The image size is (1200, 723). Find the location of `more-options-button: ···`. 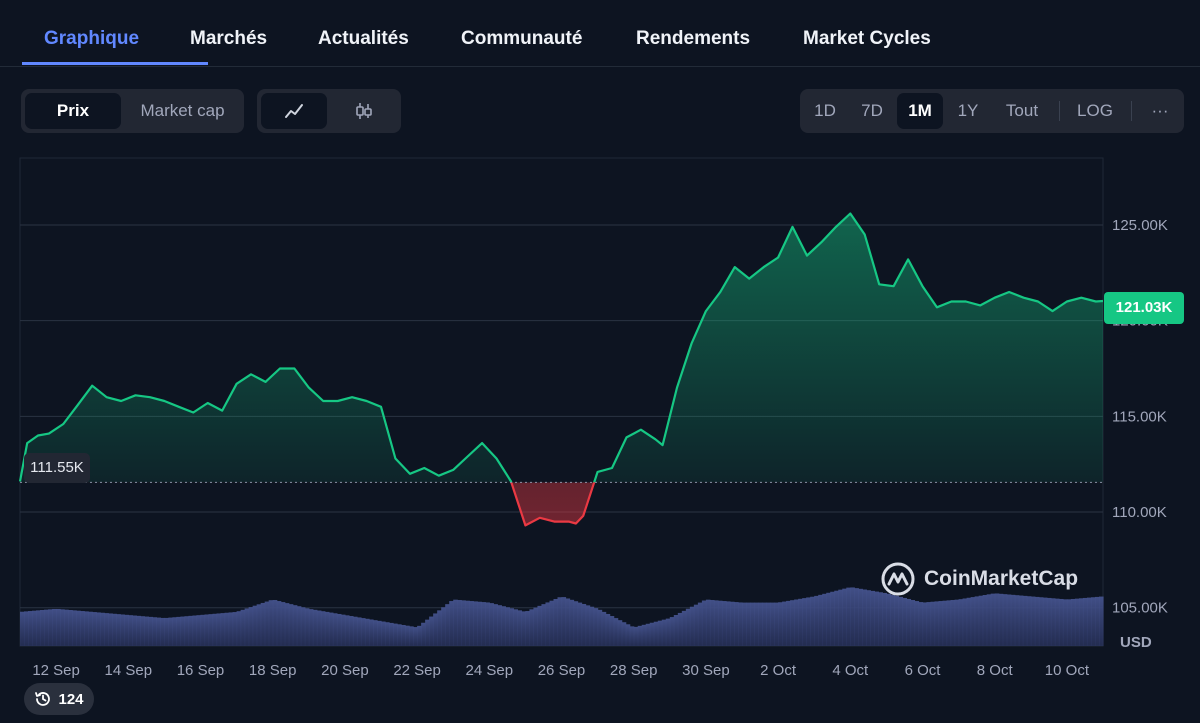

more-options-button: ··· is located at coordinates (1160, 110).